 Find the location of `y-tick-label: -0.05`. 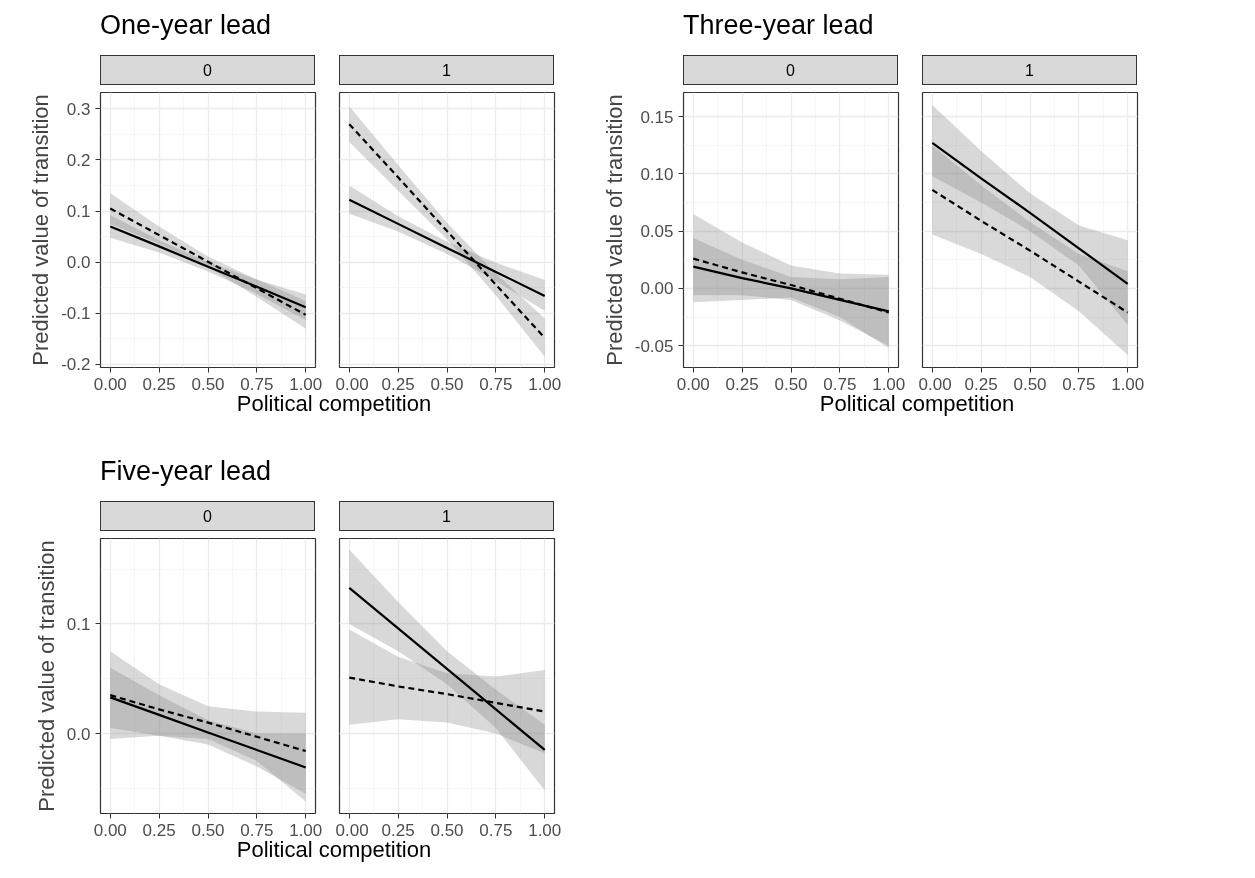

y-tick-label: -0.05 is located at coordinates (654, 346).